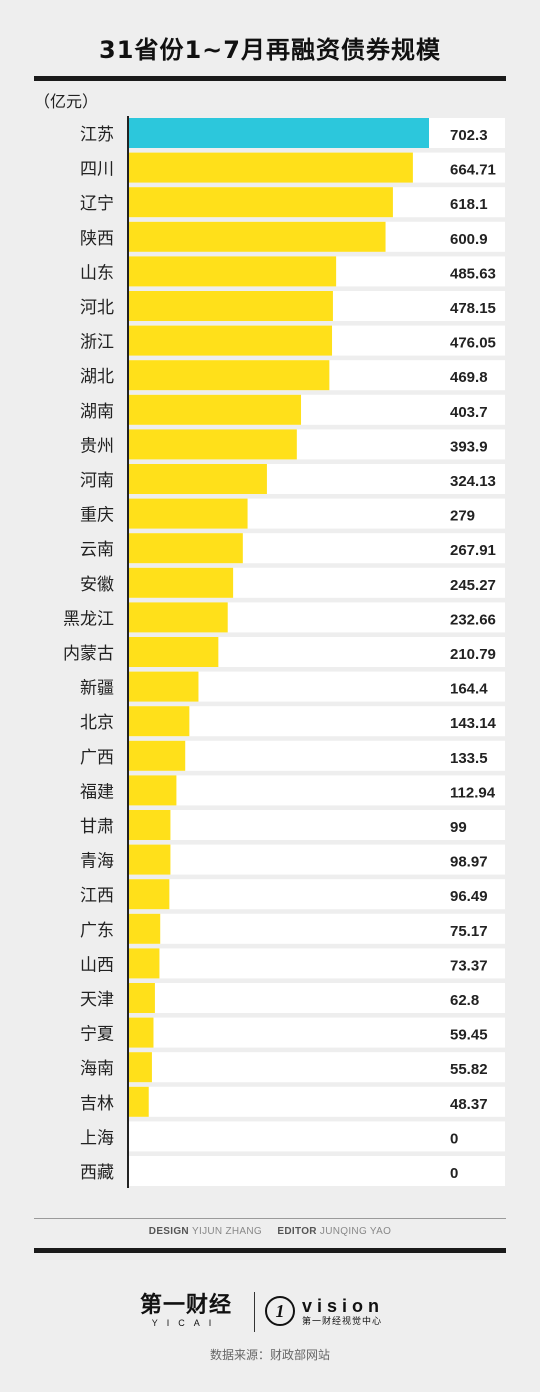 Image resolution: width=540 pixels, height=1392 pixels. What do you see at coordinates (186, 1323) in the screenshot?
I see `yicai-logo-en: YICAI` at bounding box center [186, 1323].